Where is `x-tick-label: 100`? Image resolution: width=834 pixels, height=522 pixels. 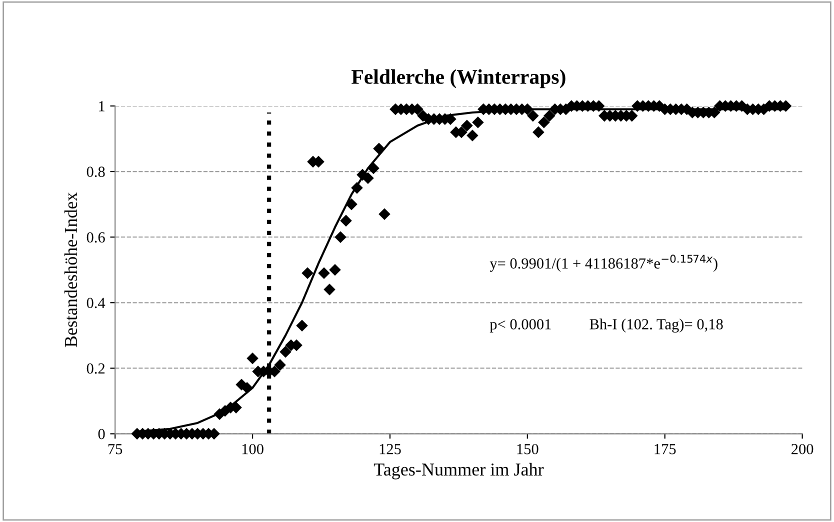
x-tick-label: 100 is located at coordinates (253, 449).